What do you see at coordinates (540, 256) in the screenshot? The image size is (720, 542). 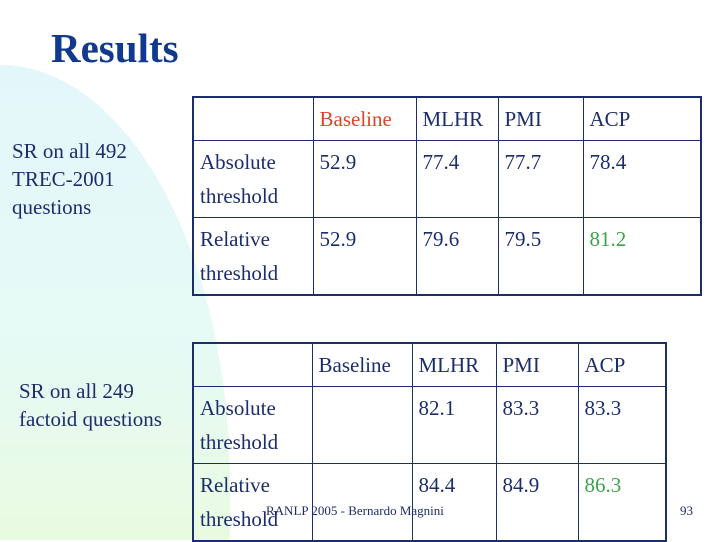 I see `cell: 79.5` at bounding box center [540, 256].